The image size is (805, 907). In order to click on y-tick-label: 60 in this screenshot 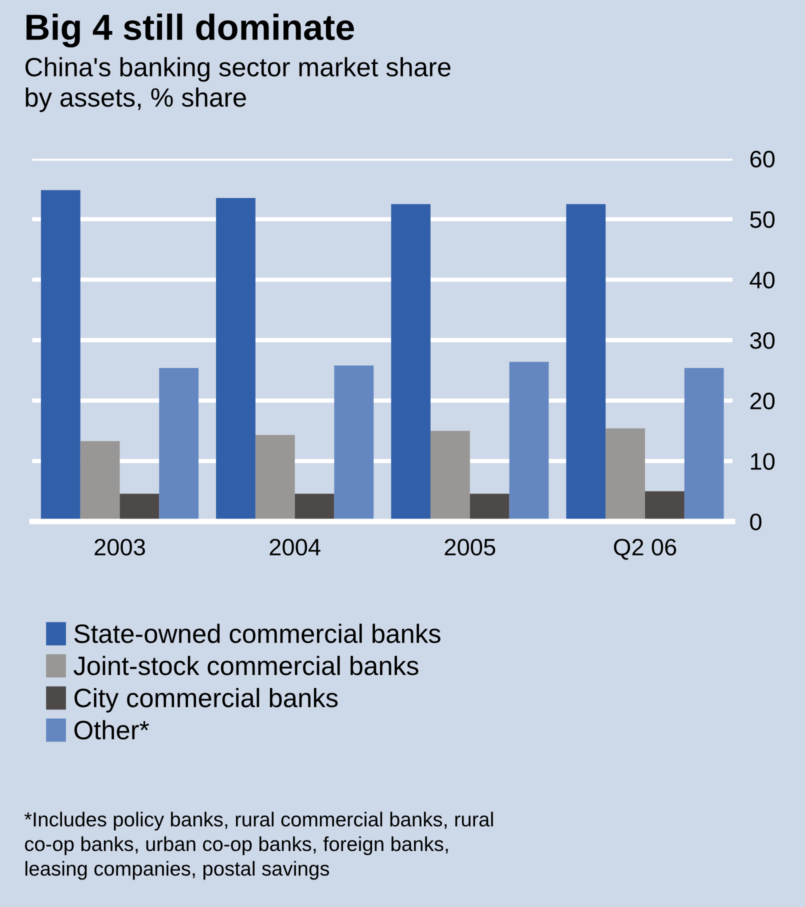, I will do `click(762, 159)`.